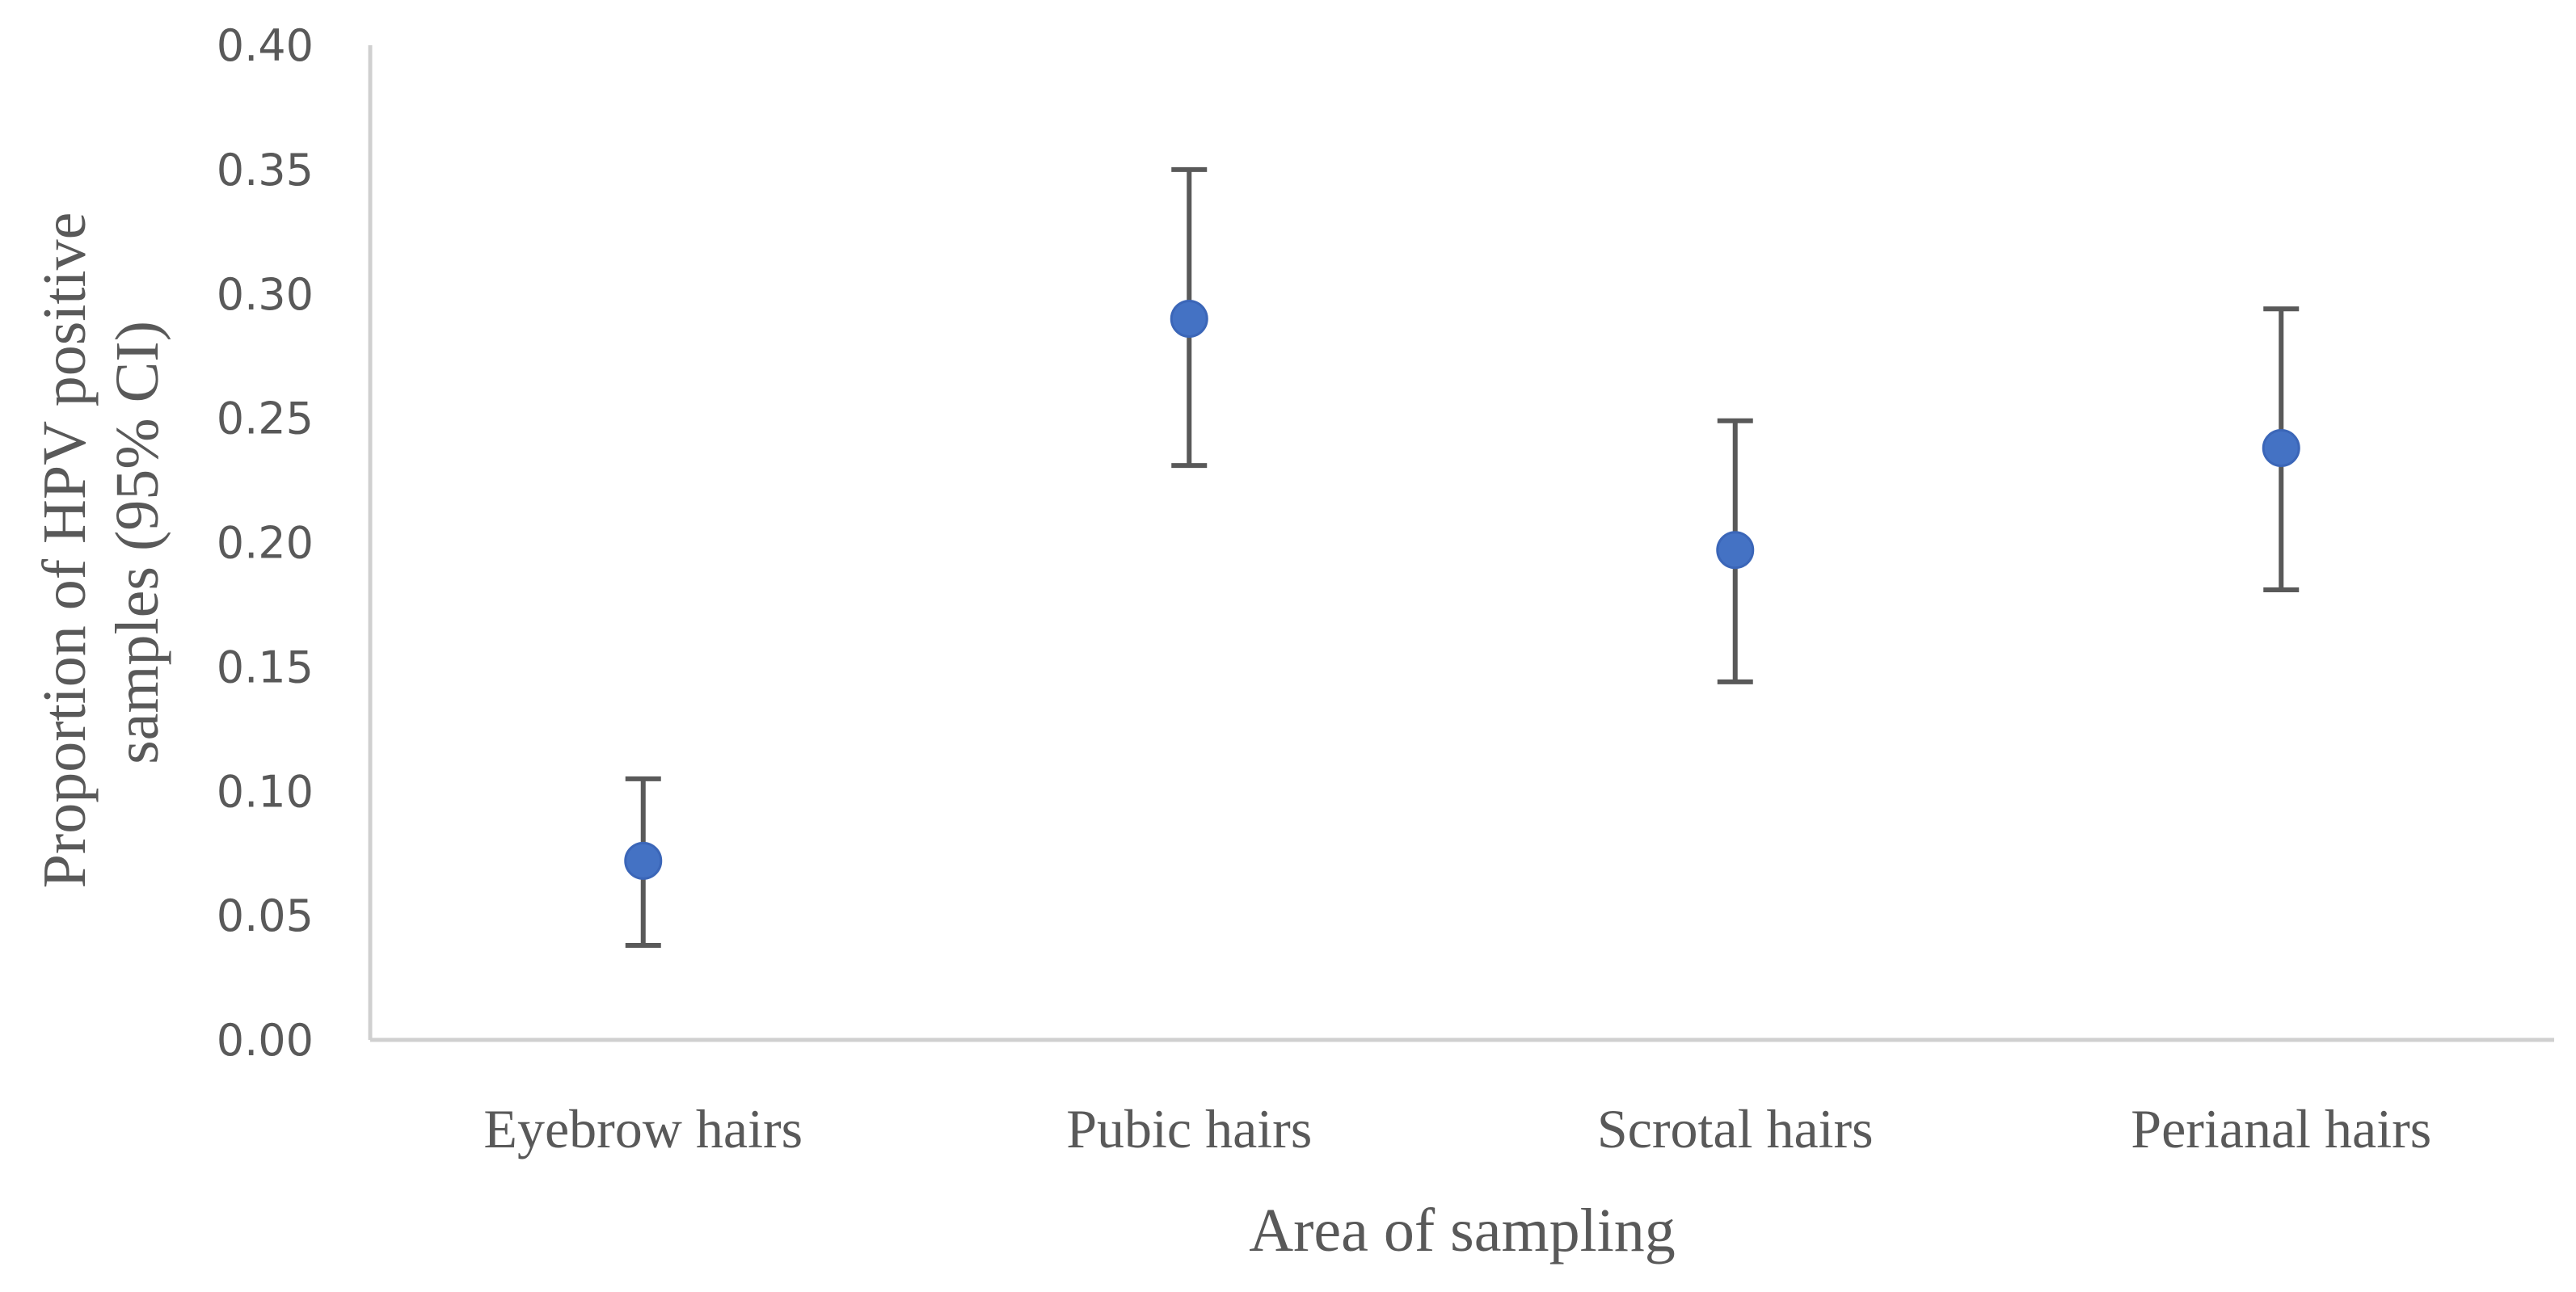  Describe the element at coordinates (1462, 1231) in the screenshot. I see `x-axis-title: Area of sampling` at that location.